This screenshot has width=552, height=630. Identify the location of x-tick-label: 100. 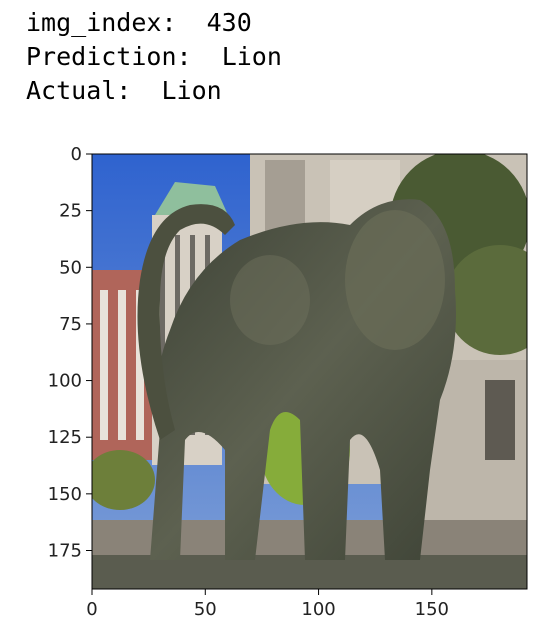
(318, 609).